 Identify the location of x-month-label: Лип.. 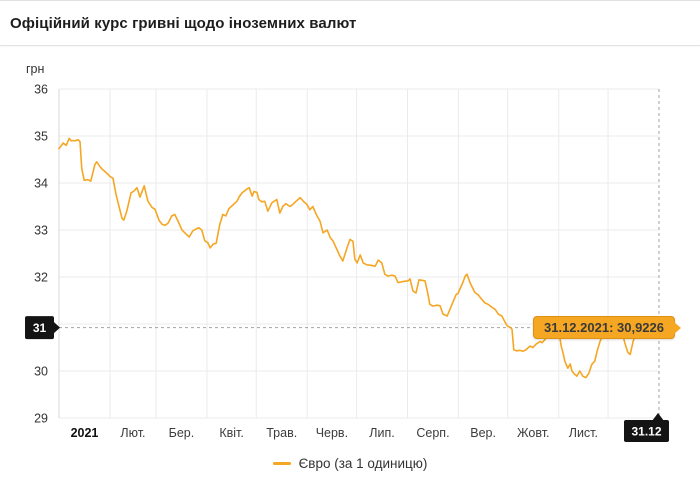
(381, 433).